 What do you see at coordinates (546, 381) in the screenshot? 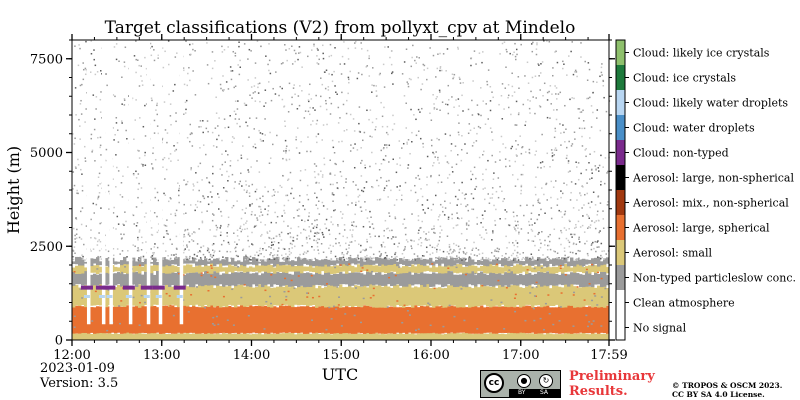
I see `sa-icon: ↻` at bounding box center [546, 381].